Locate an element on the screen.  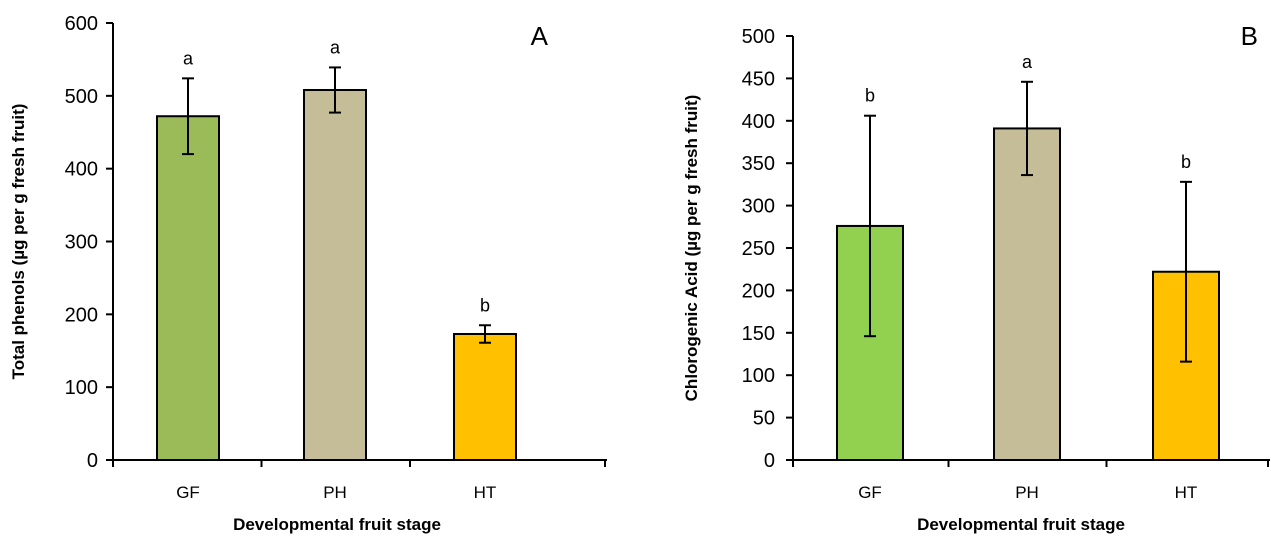
y-tick-label: 600 is located at coordinates (81, 24).